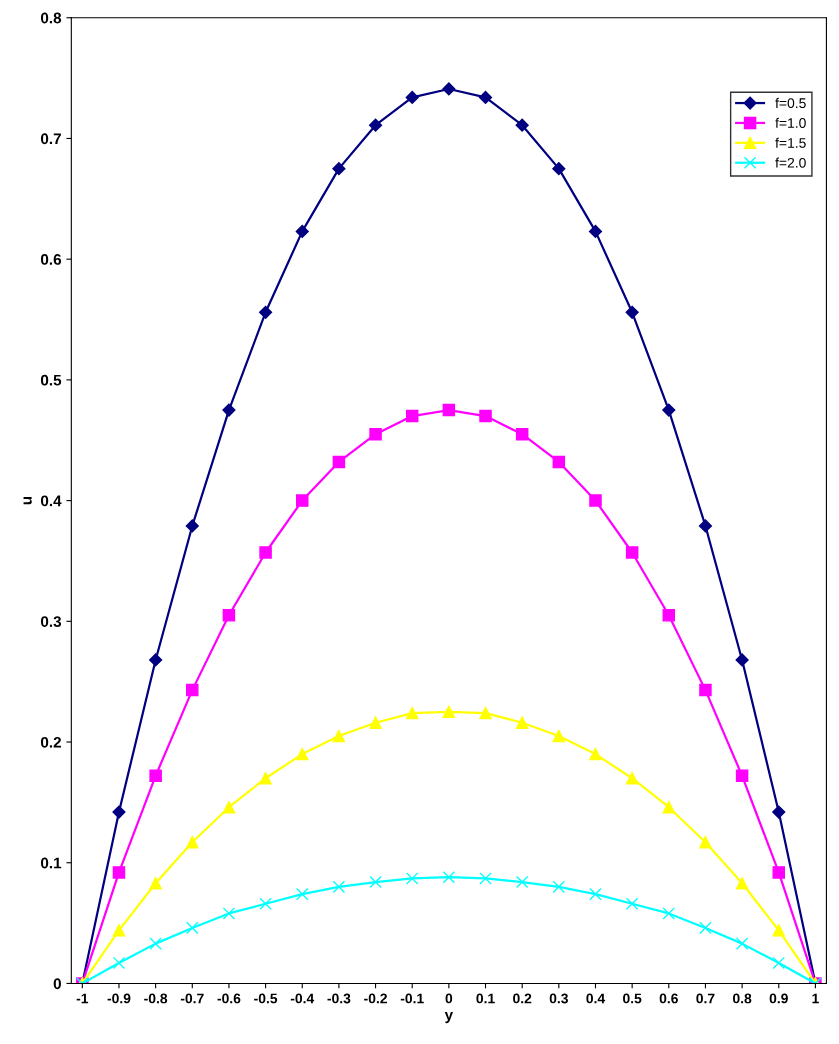  I want to click on x-tick-label: 0.5, so click(632, 998).